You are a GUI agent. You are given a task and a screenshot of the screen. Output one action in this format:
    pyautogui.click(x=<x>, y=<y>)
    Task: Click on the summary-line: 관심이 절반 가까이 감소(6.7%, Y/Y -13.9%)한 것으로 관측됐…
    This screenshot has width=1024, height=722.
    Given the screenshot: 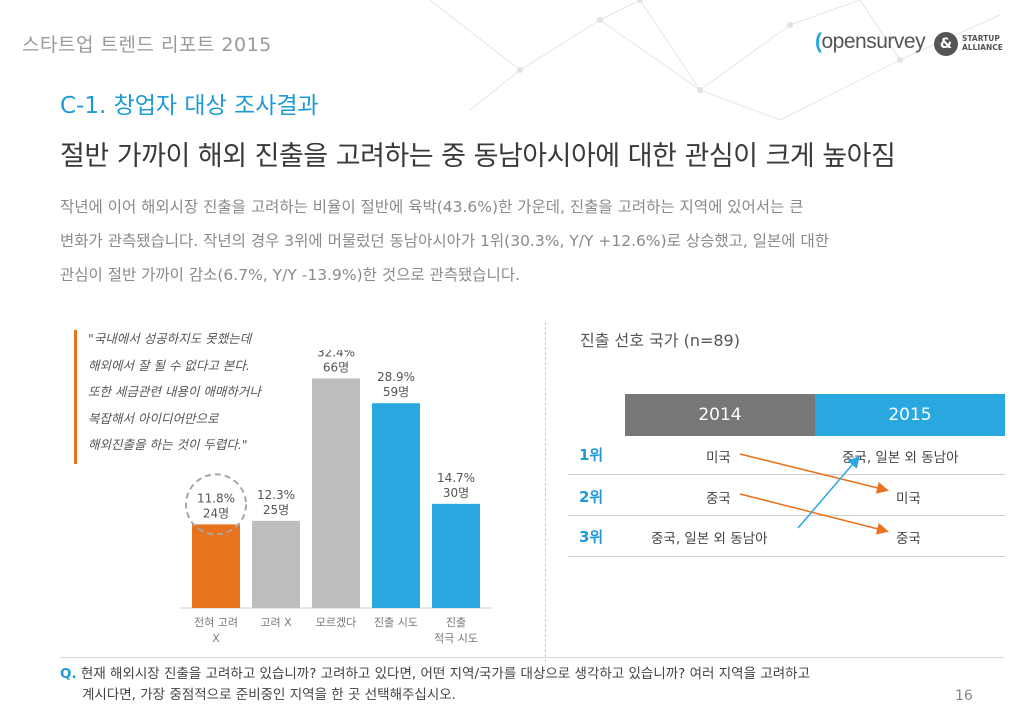 What is the action you would take?
    pyautogui.click(x=290, y=275)
    